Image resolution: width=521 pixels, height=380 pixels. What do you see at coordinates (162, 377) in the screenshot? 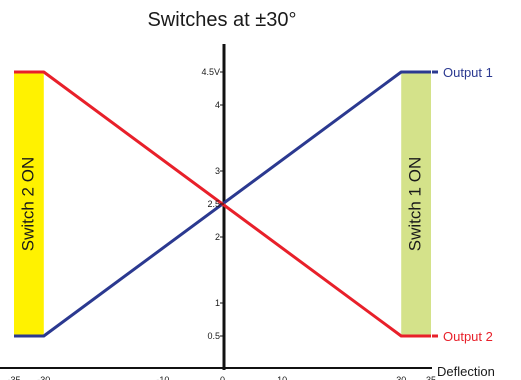
I see `x-tick-label: -10` at bounding box center [162, 377].